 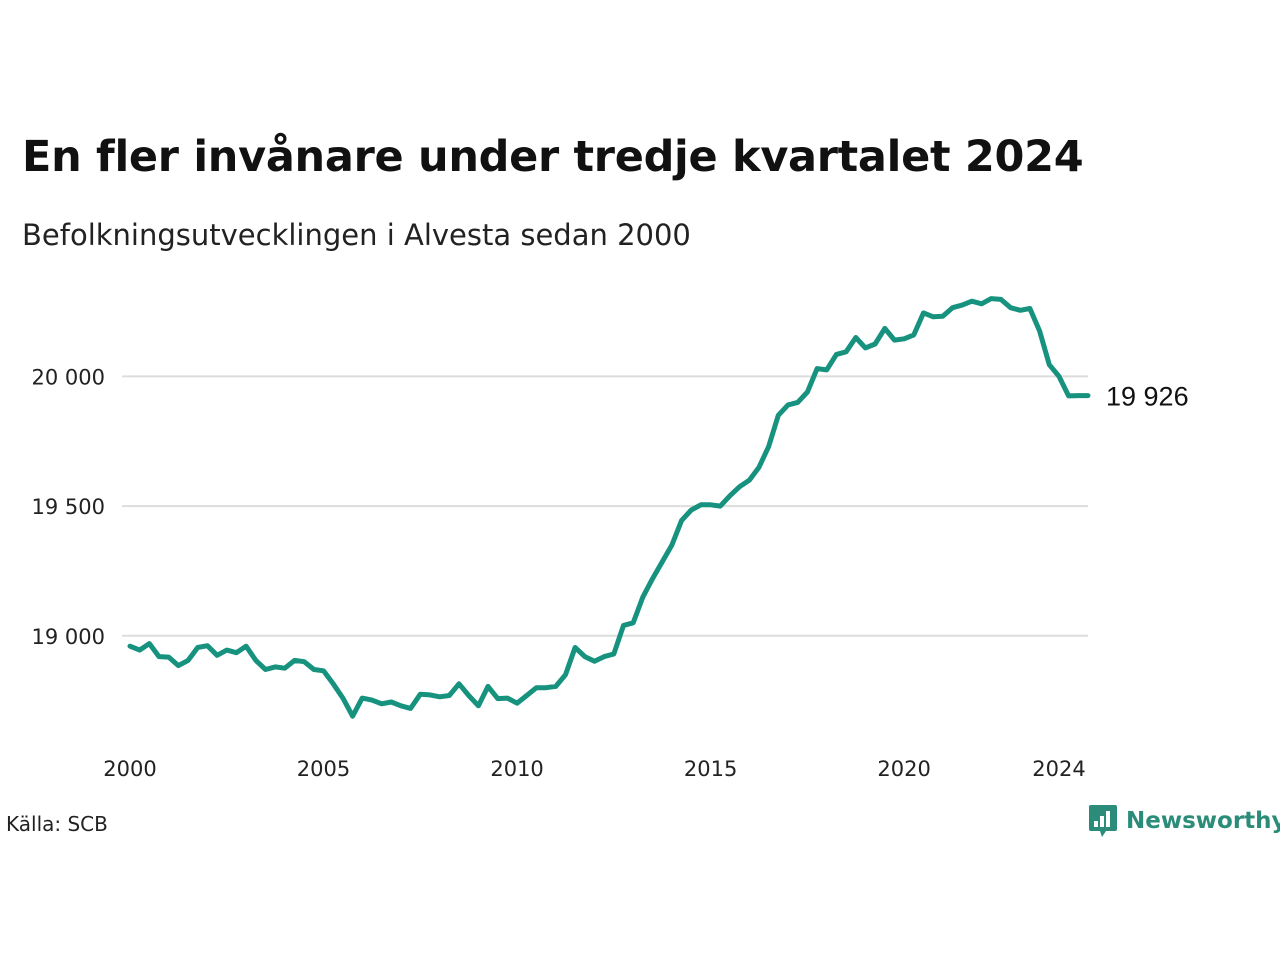 What do you see at coordinates (1203, 821) in the screenshot?
I see `brand-name: Newsworthy` at bounding box center [1203, 821].